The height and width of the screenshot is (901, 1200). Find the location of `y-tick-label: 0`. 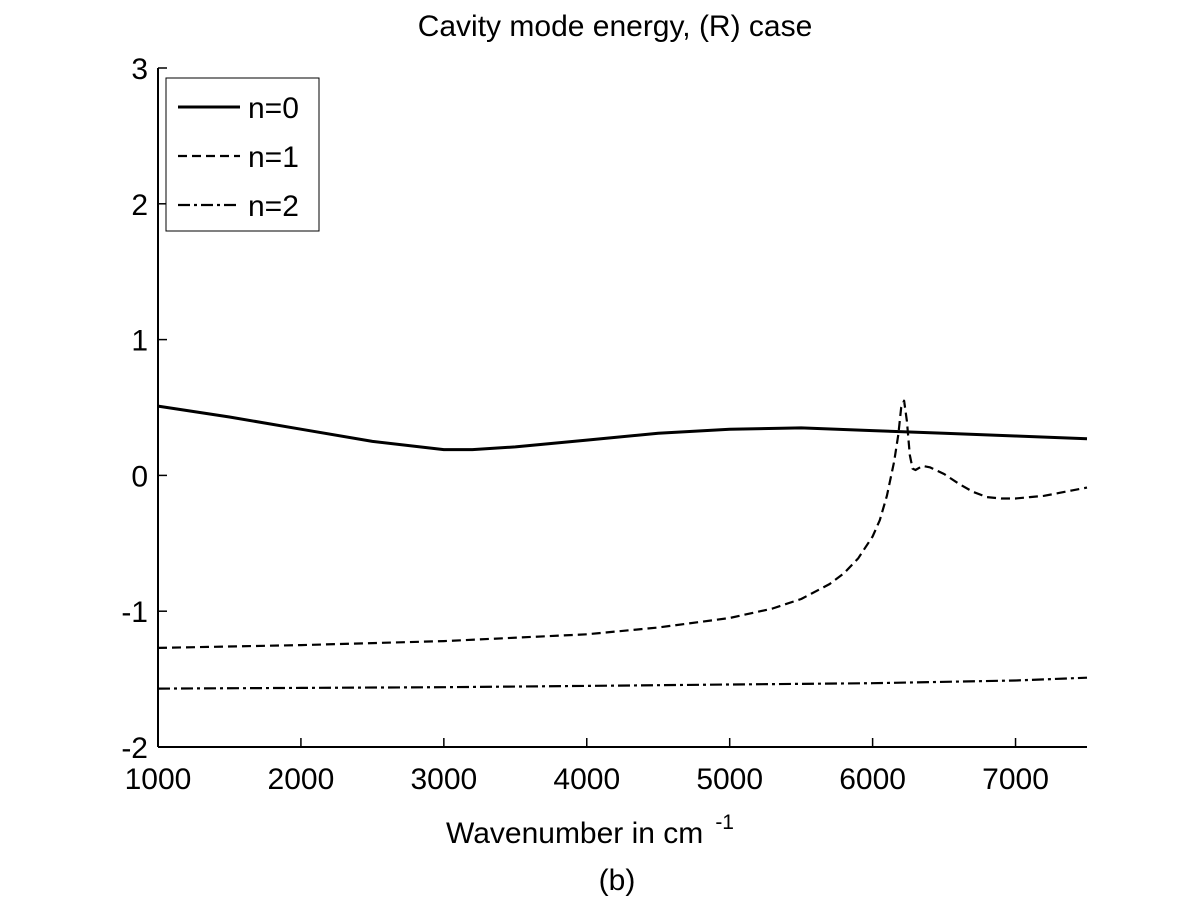

y-tick-label: 0 is located at coordinates (139, 476).